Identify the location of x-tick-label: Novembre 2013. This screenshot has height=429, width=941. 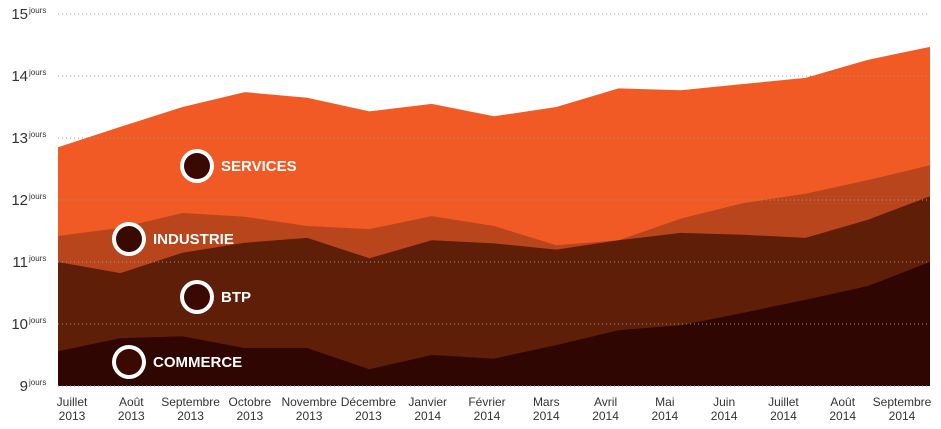
(309, 409).